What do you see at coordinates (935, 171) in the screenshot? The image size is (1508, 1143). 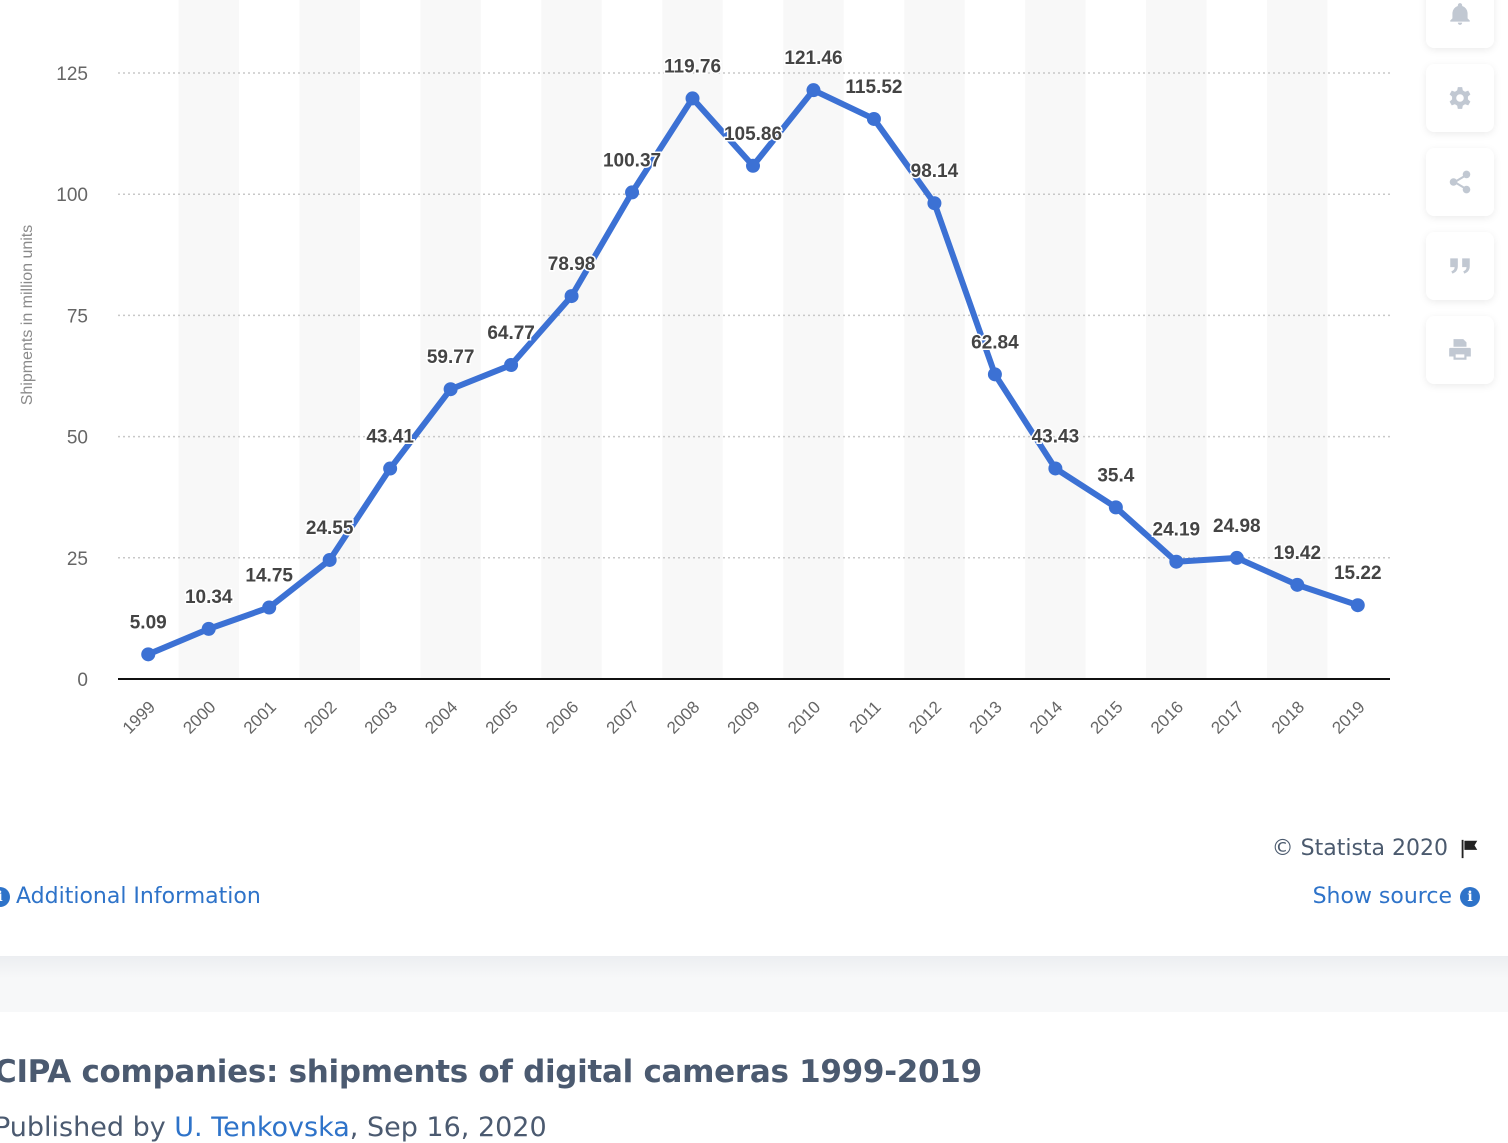 I see `data-label: 98.14` at bounding box center [935, 171].